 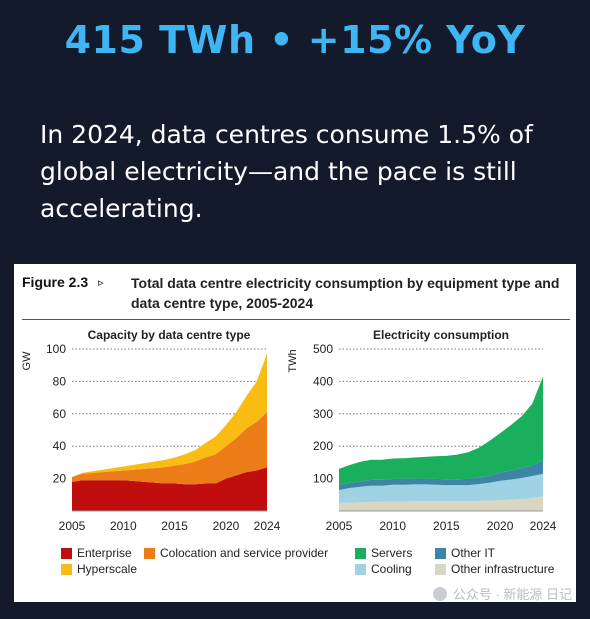 What do you see at coordinates (439, 593) in the screenshot?
I see `wechat-icon` at bounding box center [439, 593].